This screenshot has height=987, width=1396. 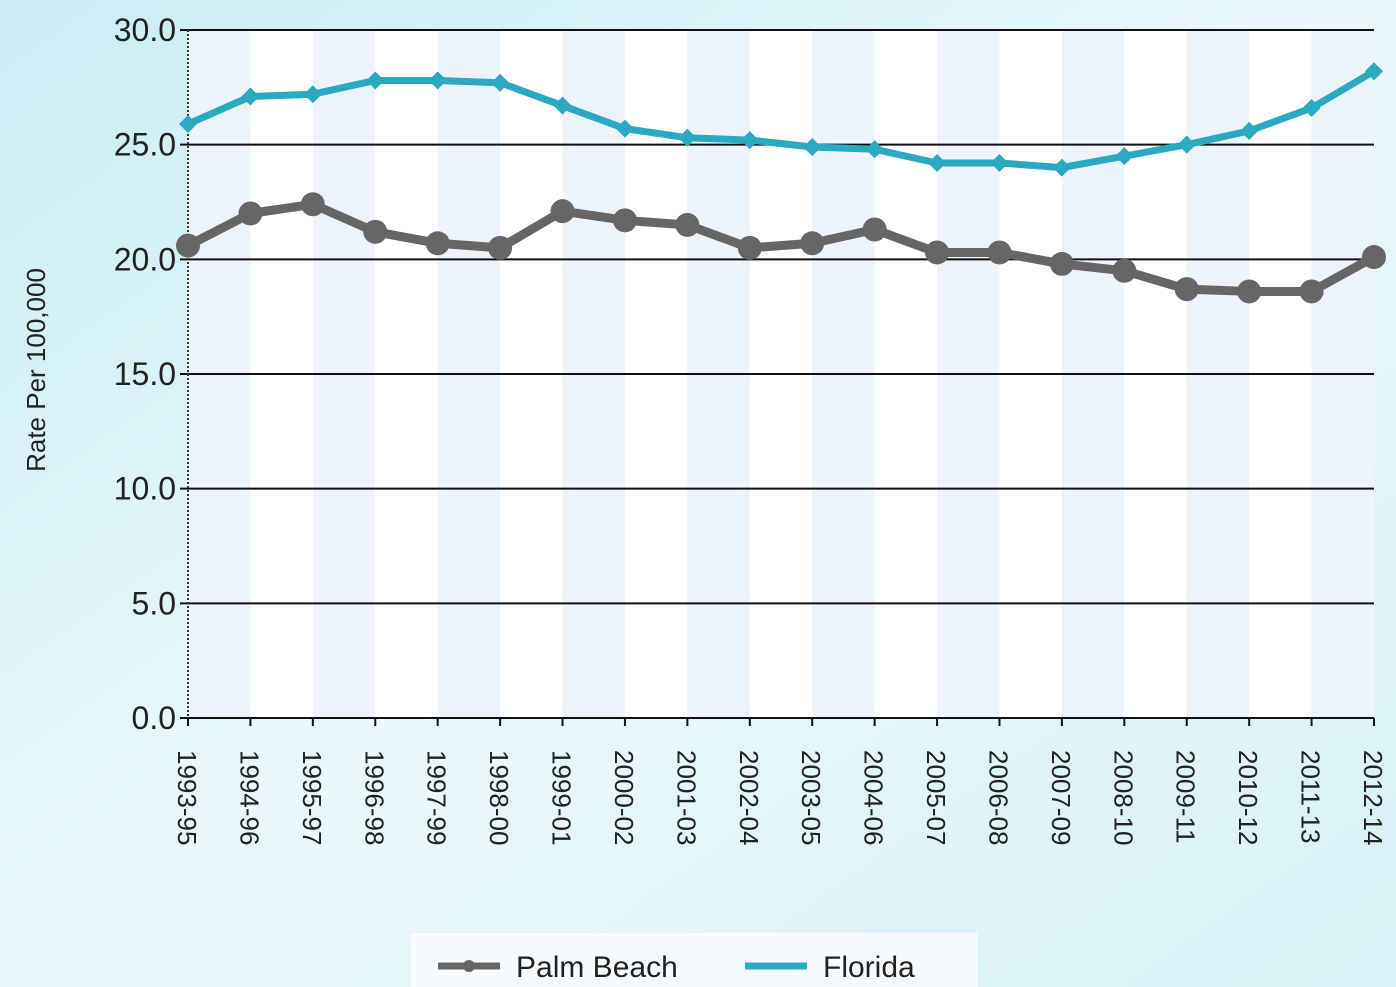 What do you see at coordinates (36, 370) in the screenshot?
I see `y-axis-label: Rate Per 100,000` at bounding box center [36, 370].